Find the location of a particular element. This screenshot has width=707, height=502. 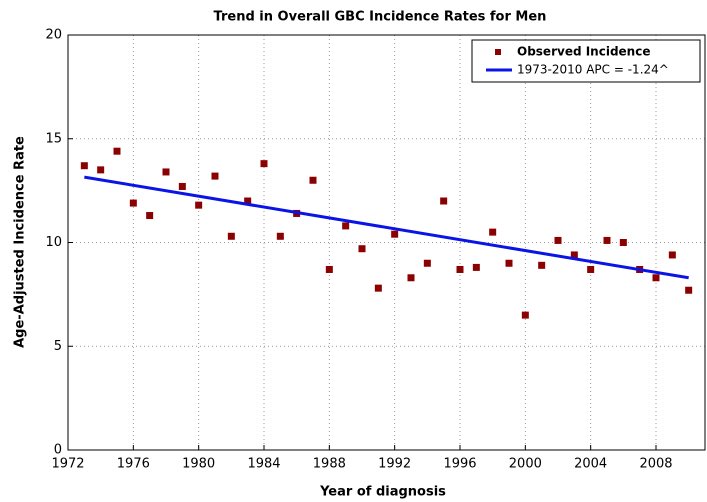

x-tick-label: 2008 is located at coordinates (655, 464).